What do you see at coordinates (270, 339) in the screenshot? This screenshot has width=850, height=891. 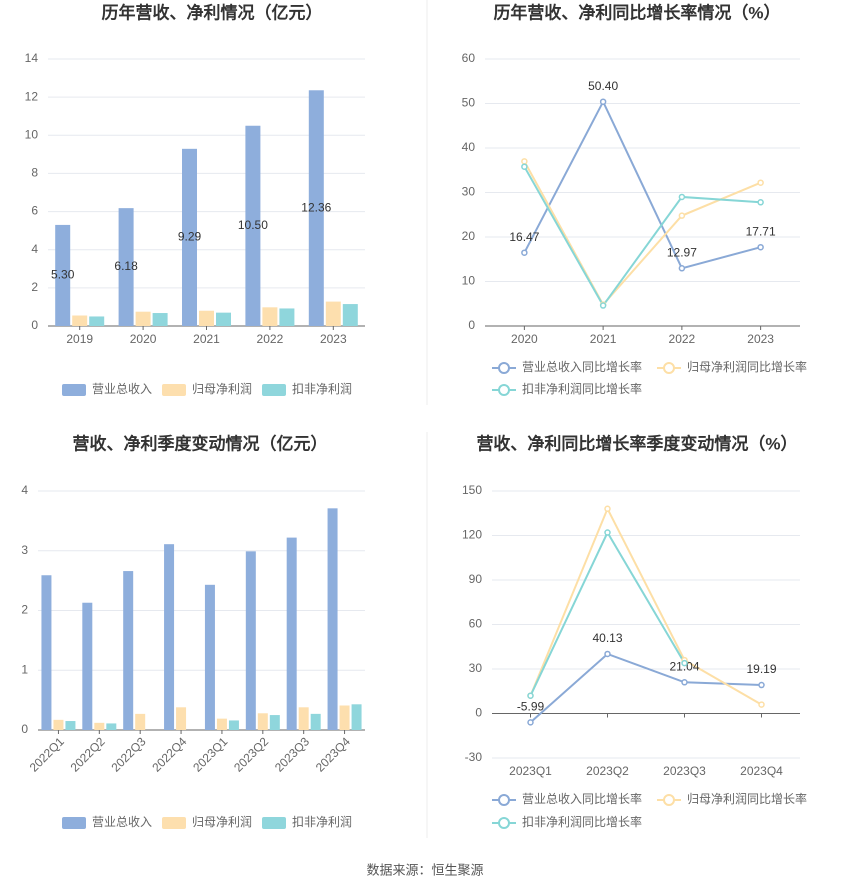 I see `x-tick-label: 2022` at bounding box center [270, 339].